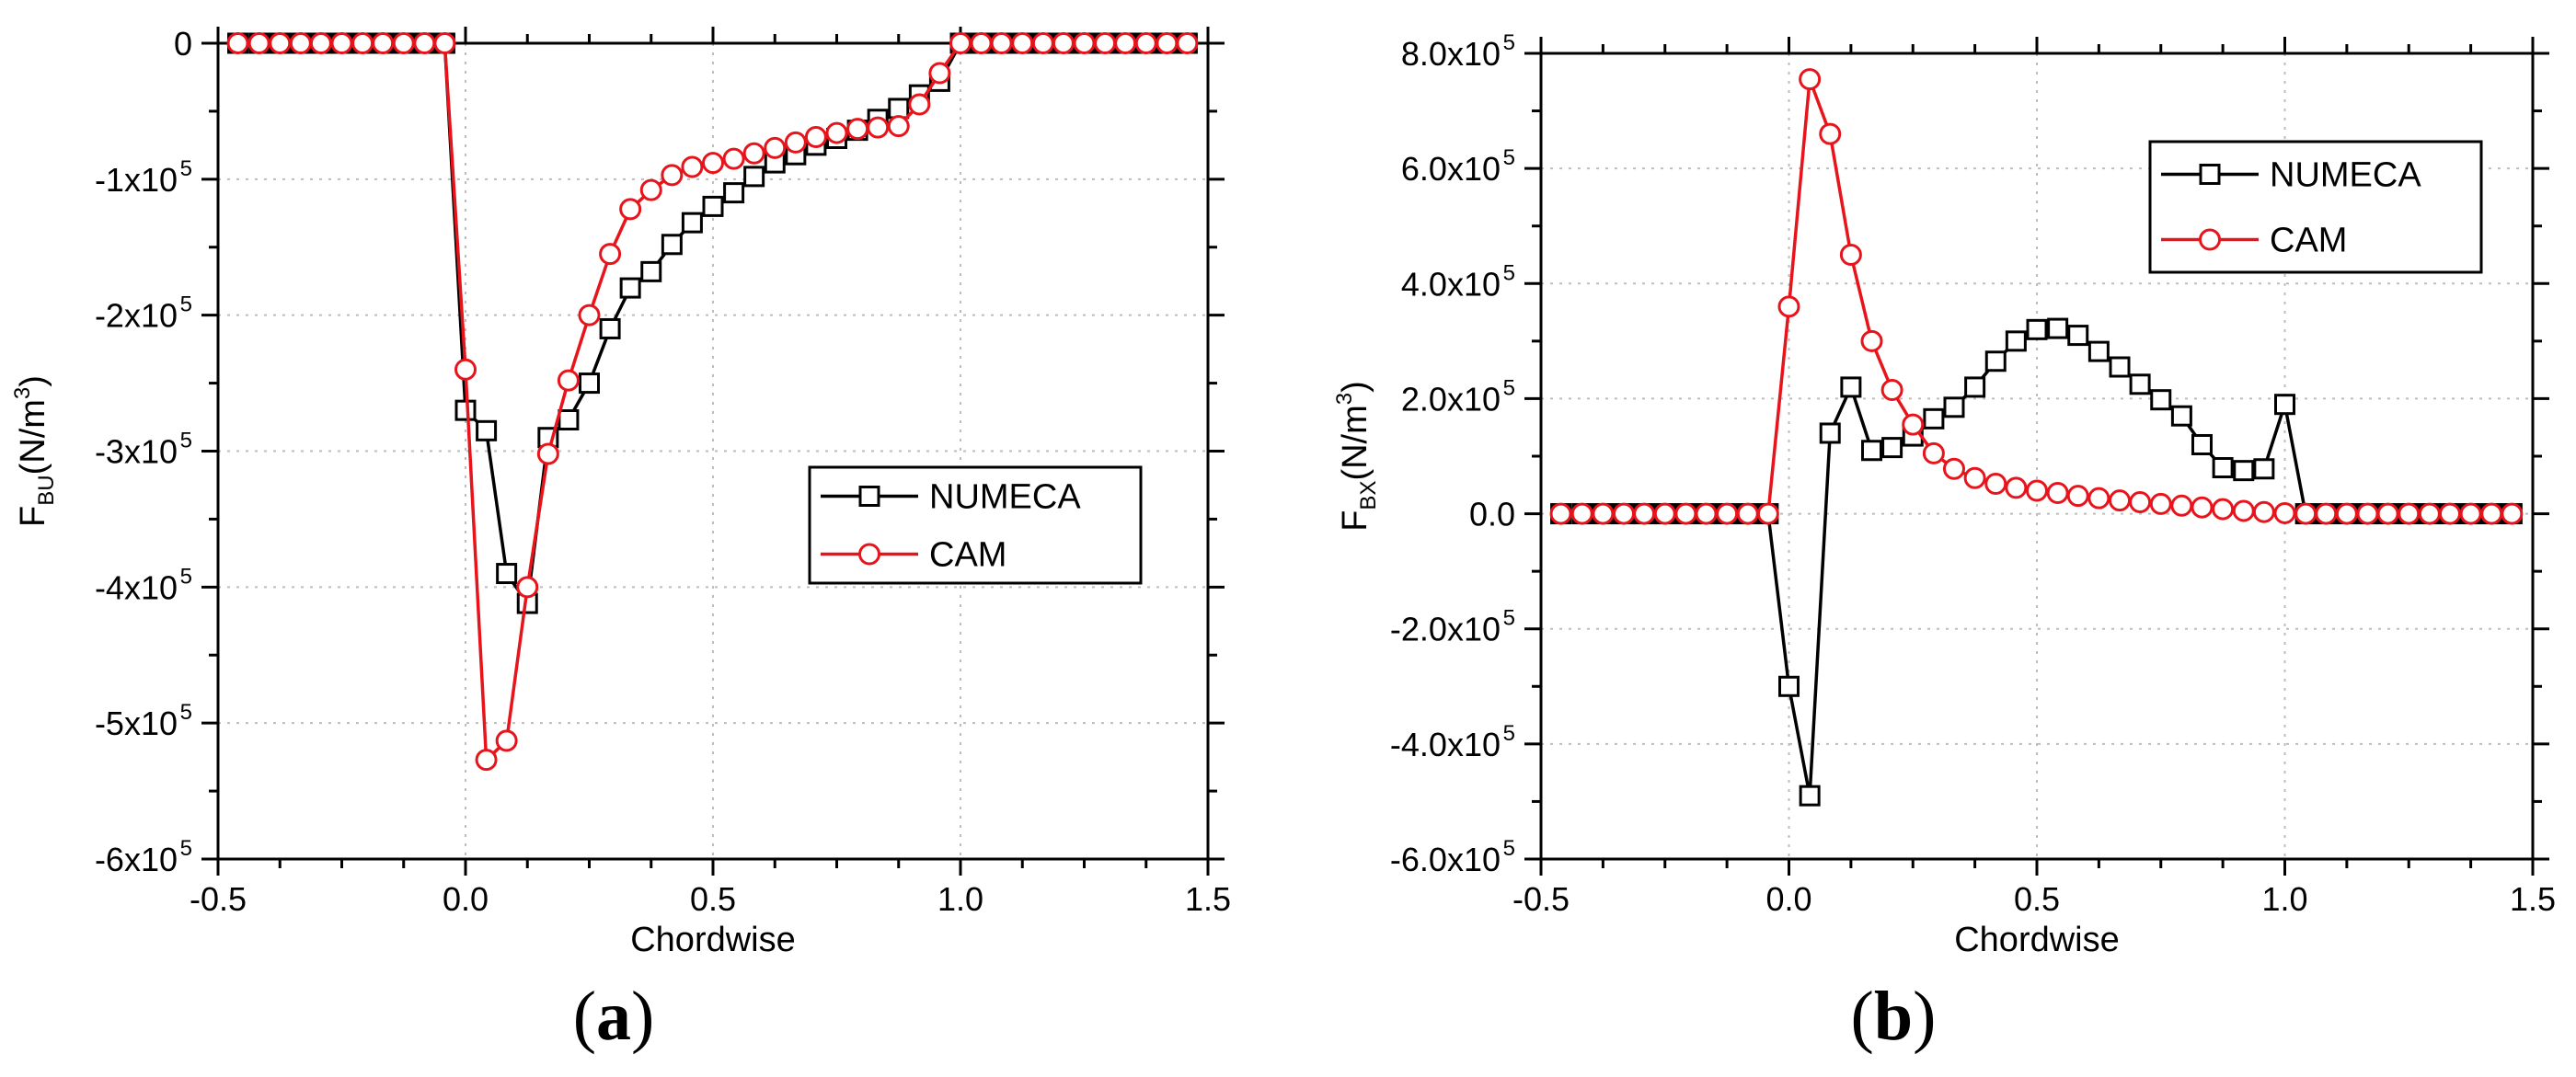  What do you see at coordinates (1541, 899) in the screenshot?
I see `x-tick-label: -0.5` at bounding box center [1541, 899].